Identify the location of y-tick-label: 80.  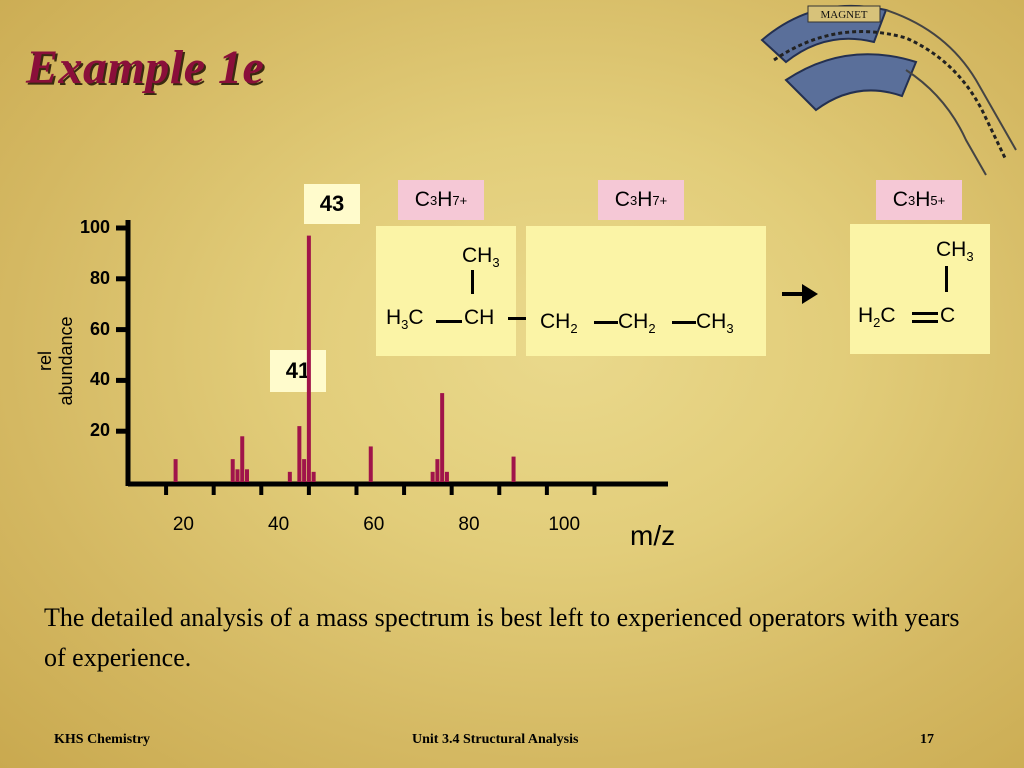
(99, 277).